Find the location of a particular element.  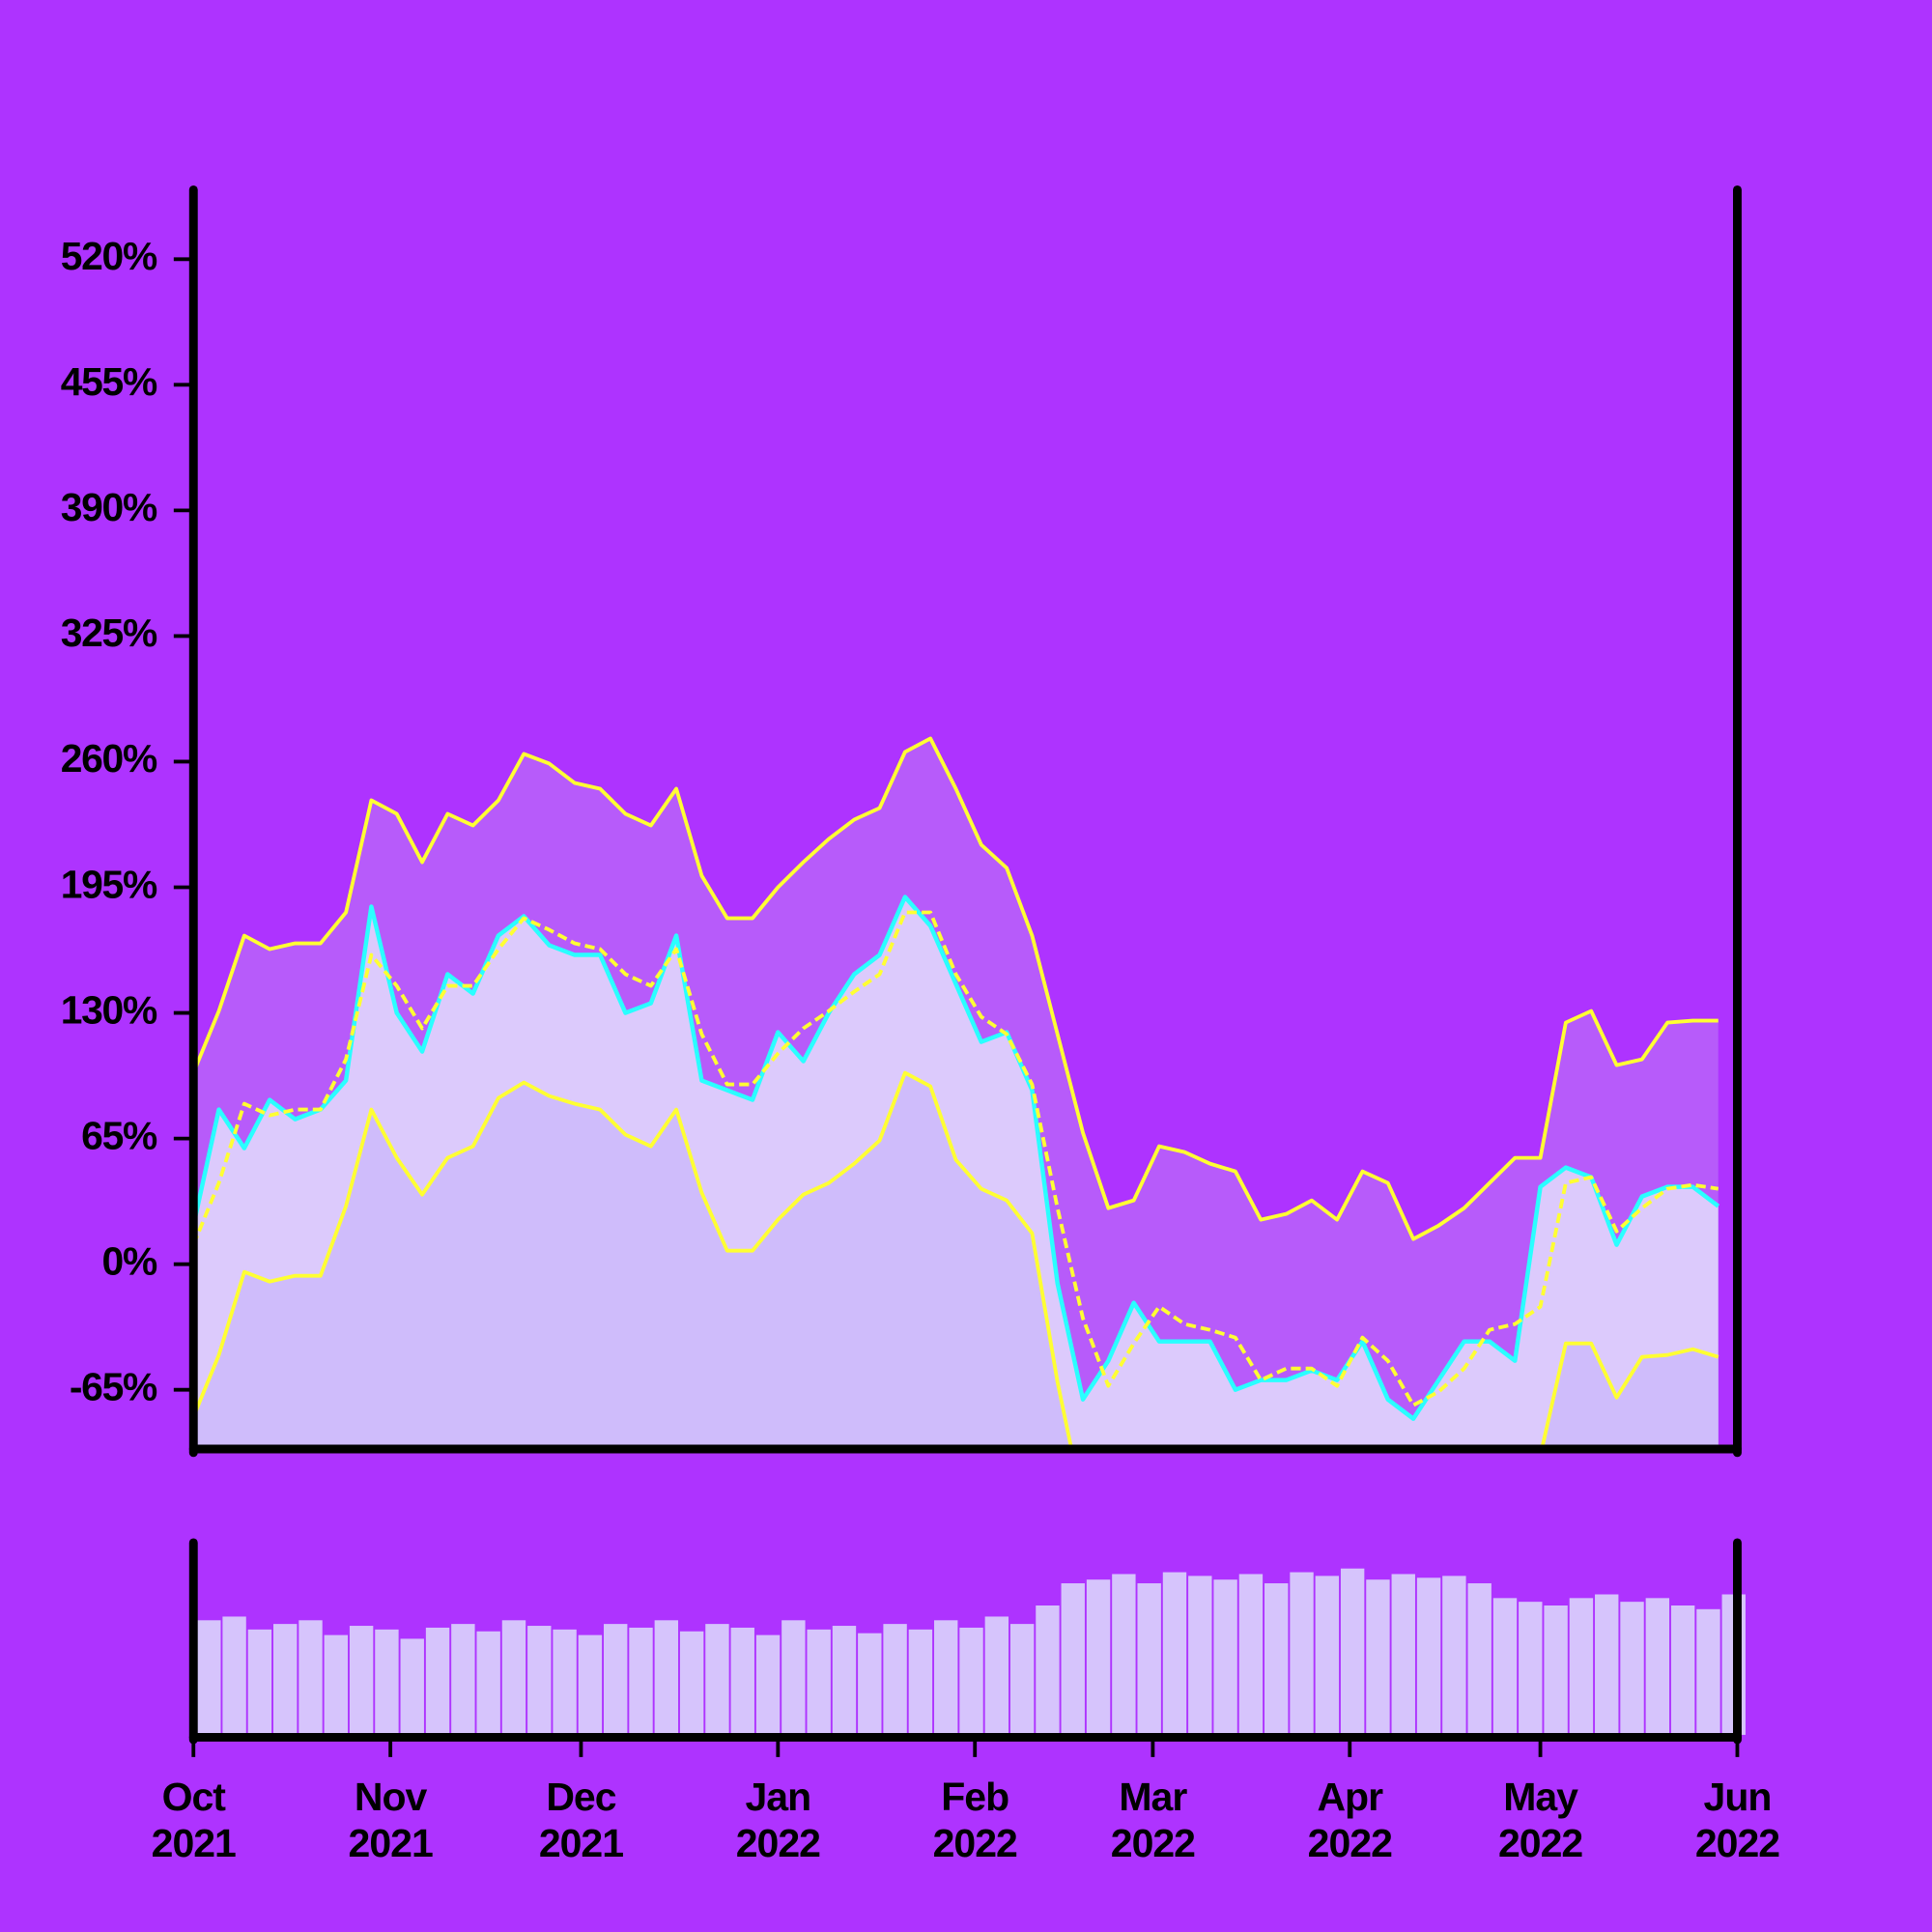

y-tick-label: 390% is located at coordinates (109, 507).